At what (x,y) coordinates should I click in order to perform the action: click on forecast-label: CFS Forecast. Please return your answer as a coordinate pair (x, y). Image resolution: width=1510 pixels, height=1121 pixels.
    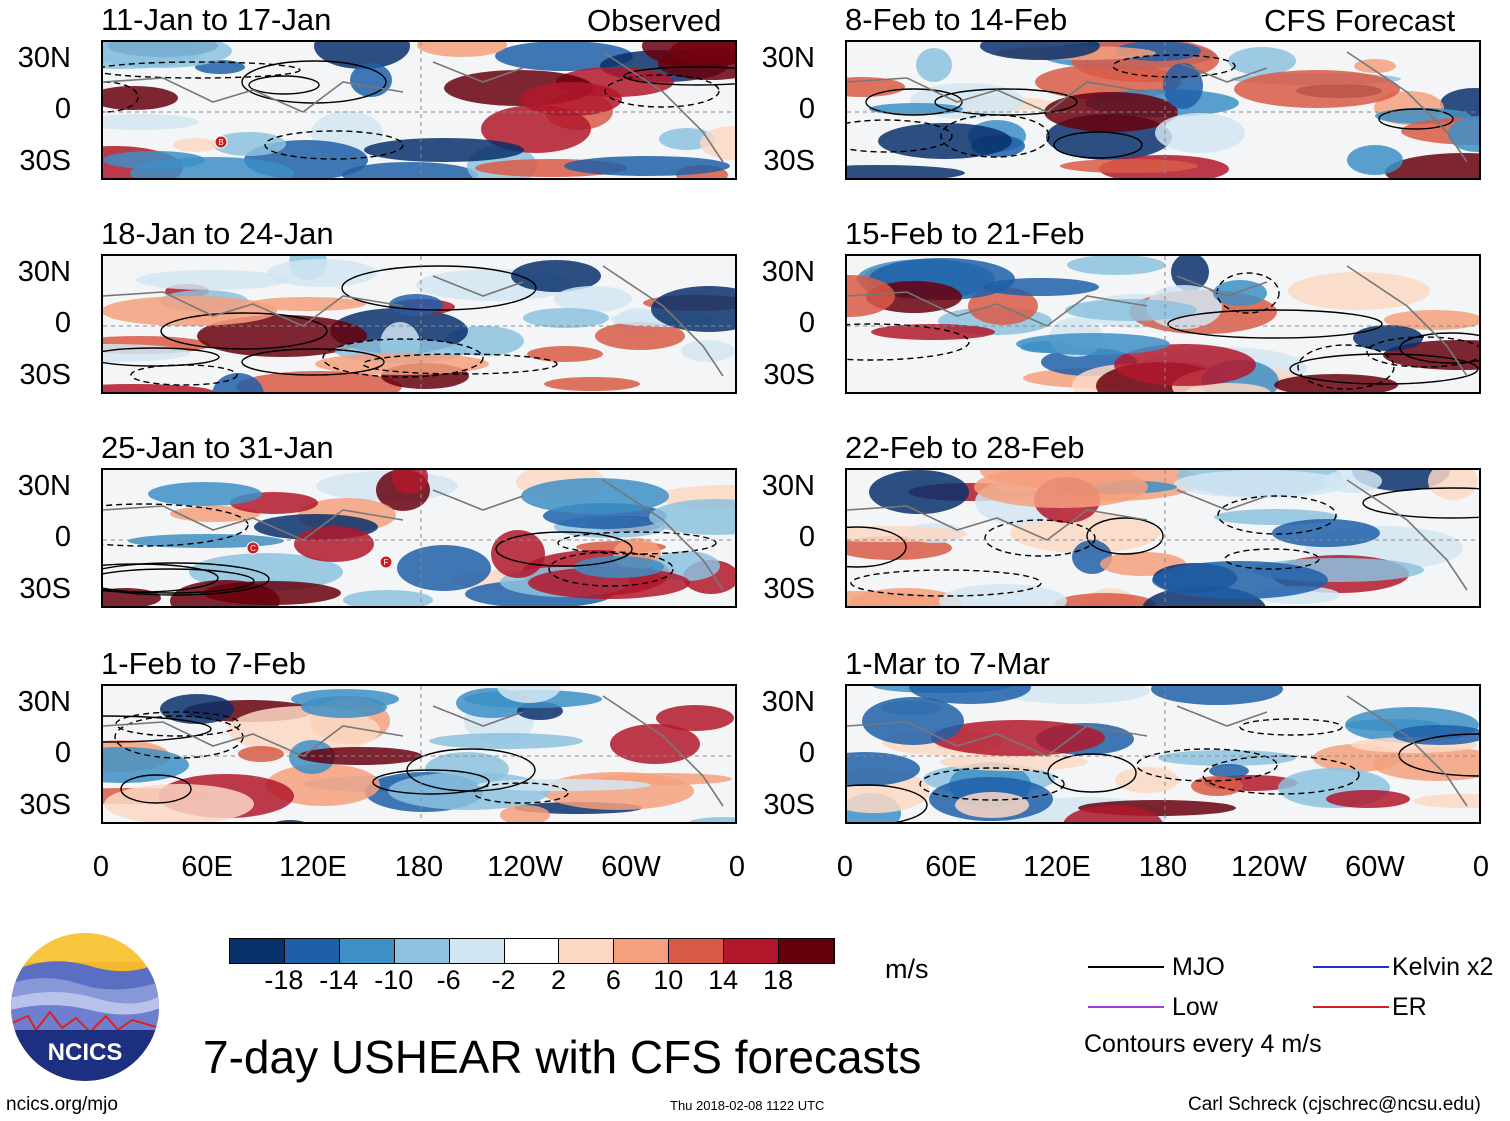
    Looking at the image, I should click on (1360, 20).